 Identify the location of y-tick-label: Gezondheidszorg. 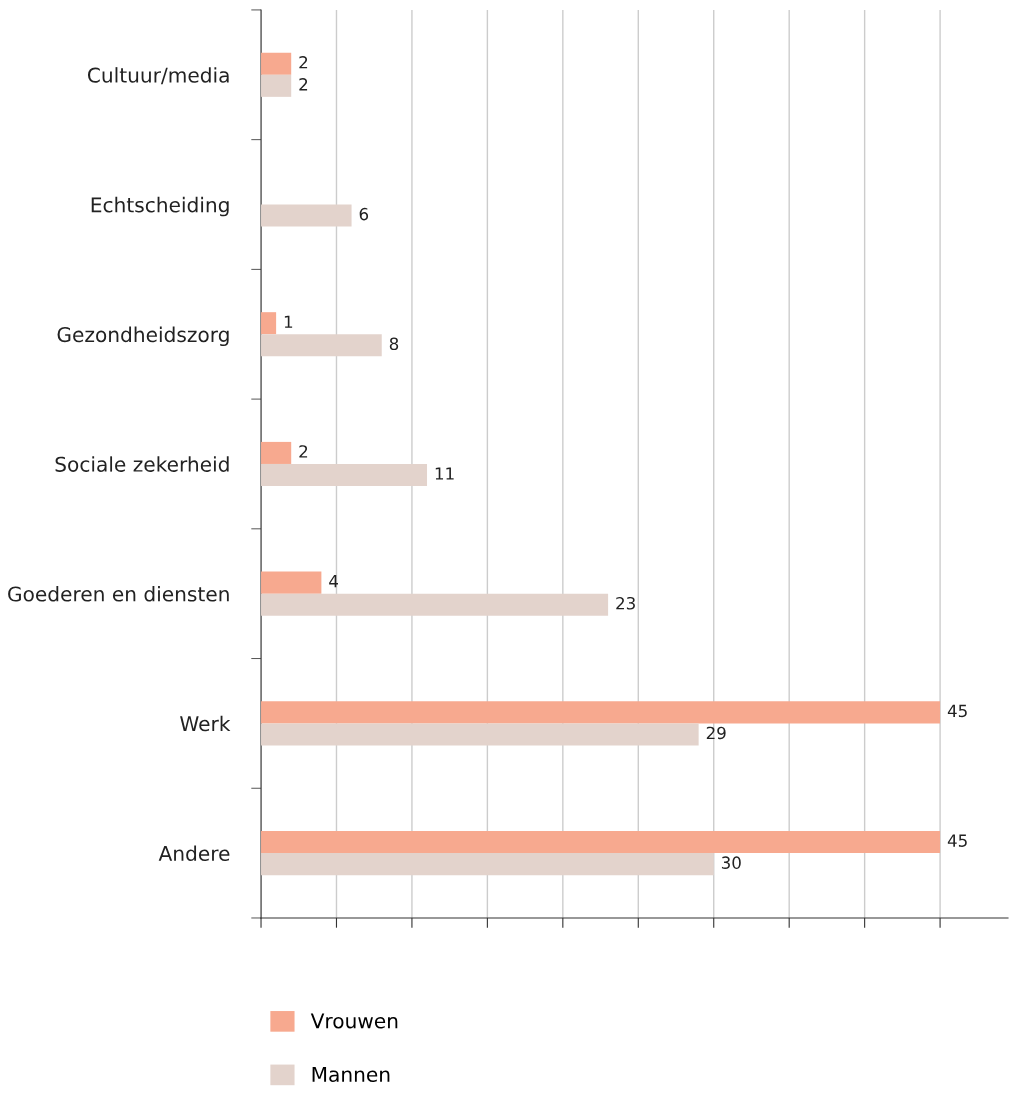
(143, 336).